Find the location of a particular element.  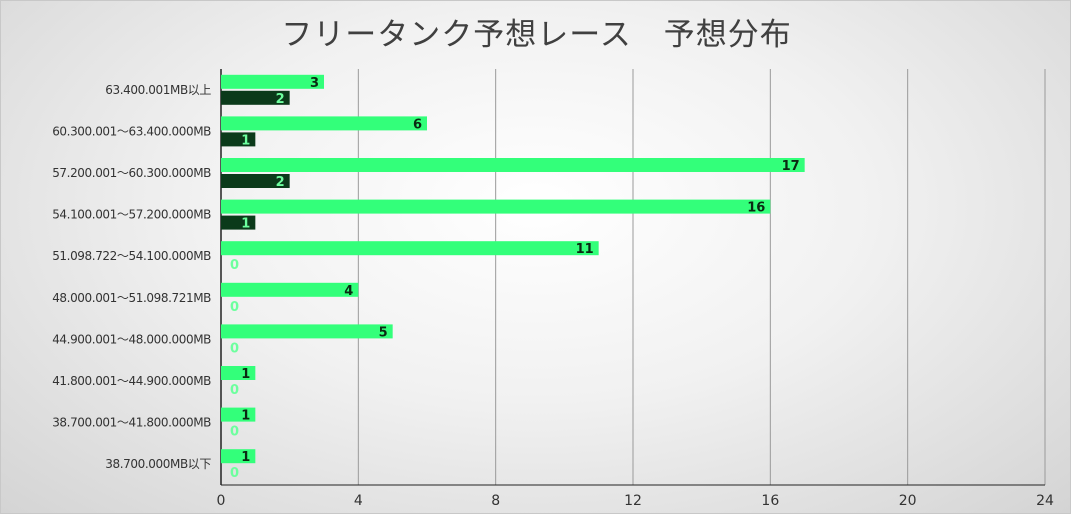

category-label: 51.098.722～54.100.000MB is located at coordinates (131, 256).